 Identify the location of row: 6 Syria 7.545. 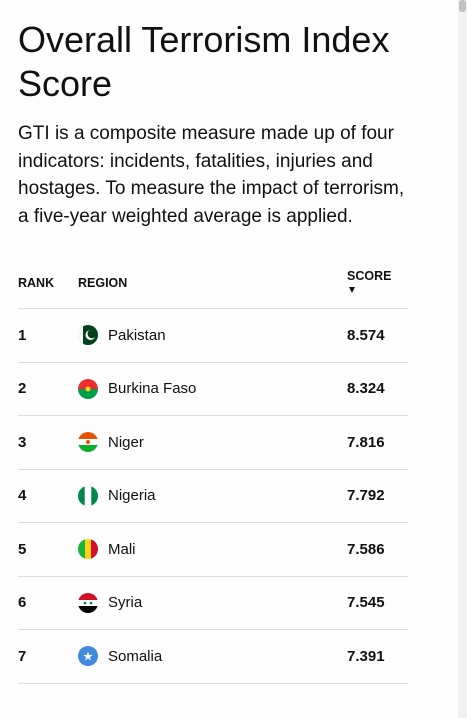
(213, 603).